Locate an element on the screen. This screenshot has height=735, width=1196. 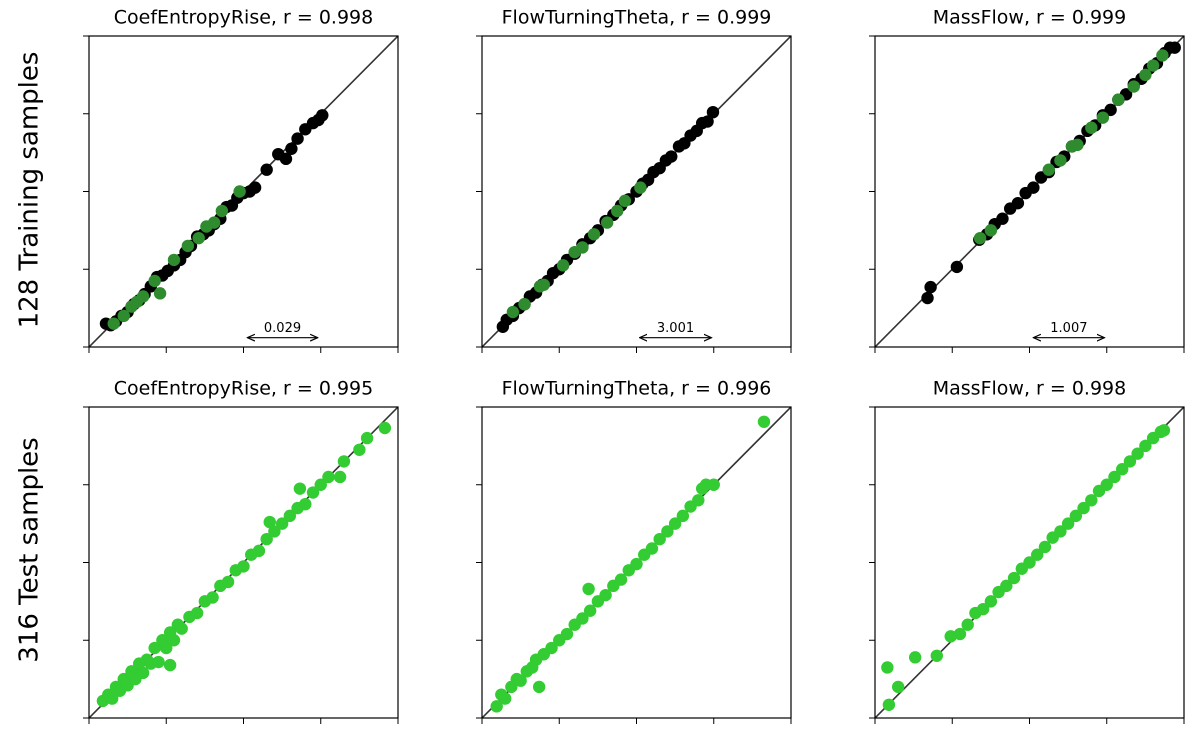
chart-title: FlowTurningTheta, r = 0.996 is located at coordinates (637, 389).